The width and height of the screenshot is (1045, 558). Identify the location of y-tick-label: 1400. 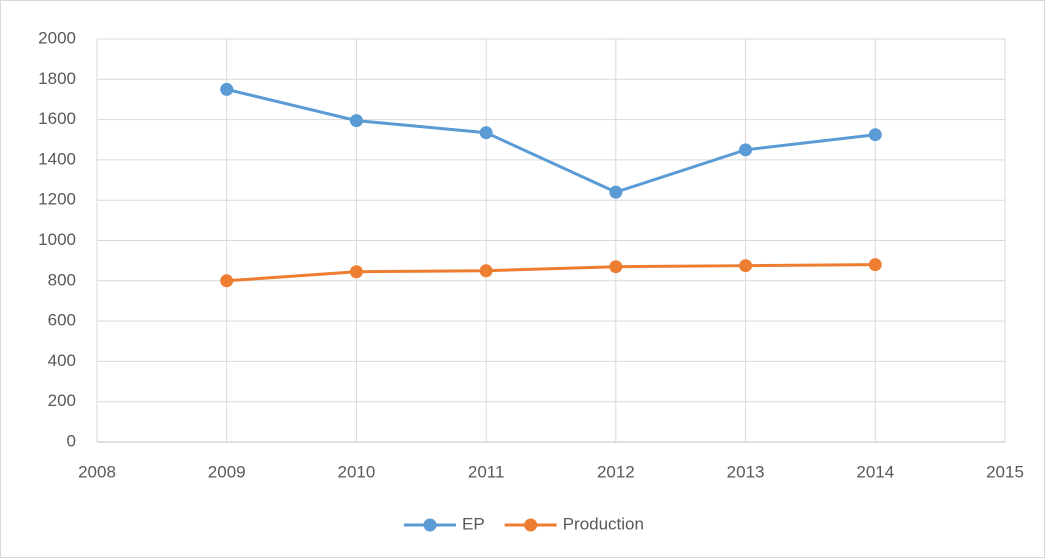
(57, 158).